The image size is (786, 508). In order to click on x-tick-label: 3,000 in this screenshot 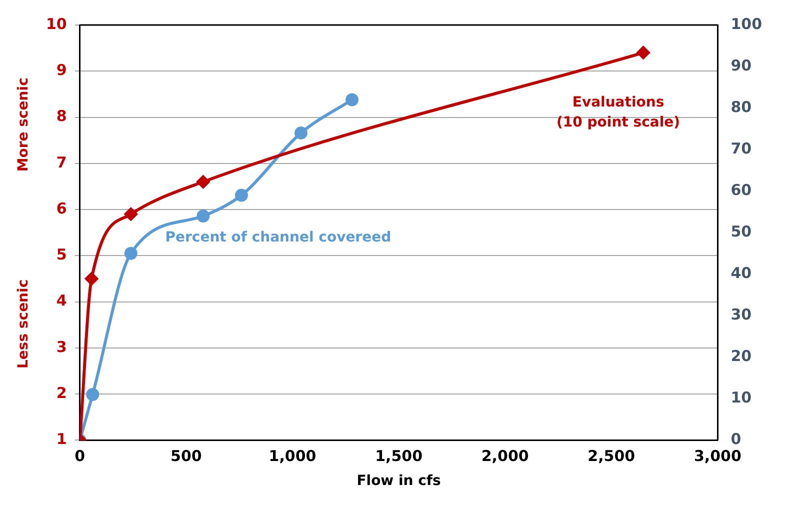, I will do `click(718, 456)`.